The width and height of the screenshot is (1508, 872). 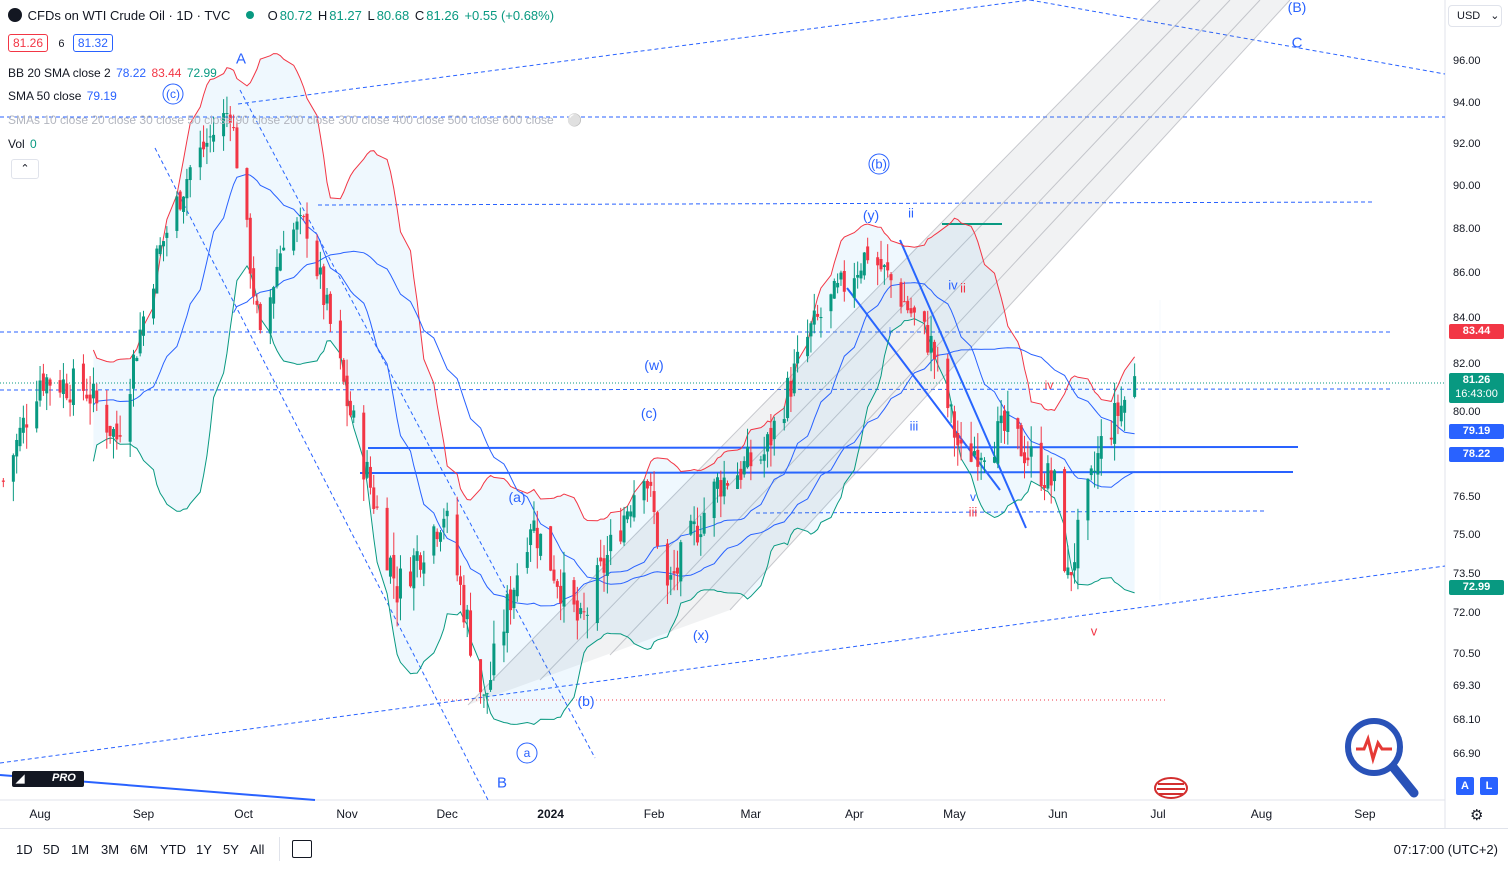 What do you see at coordinates (973, 512) in the screenshot?
I see `wave-label: iii` at bounding box center [973, 512].